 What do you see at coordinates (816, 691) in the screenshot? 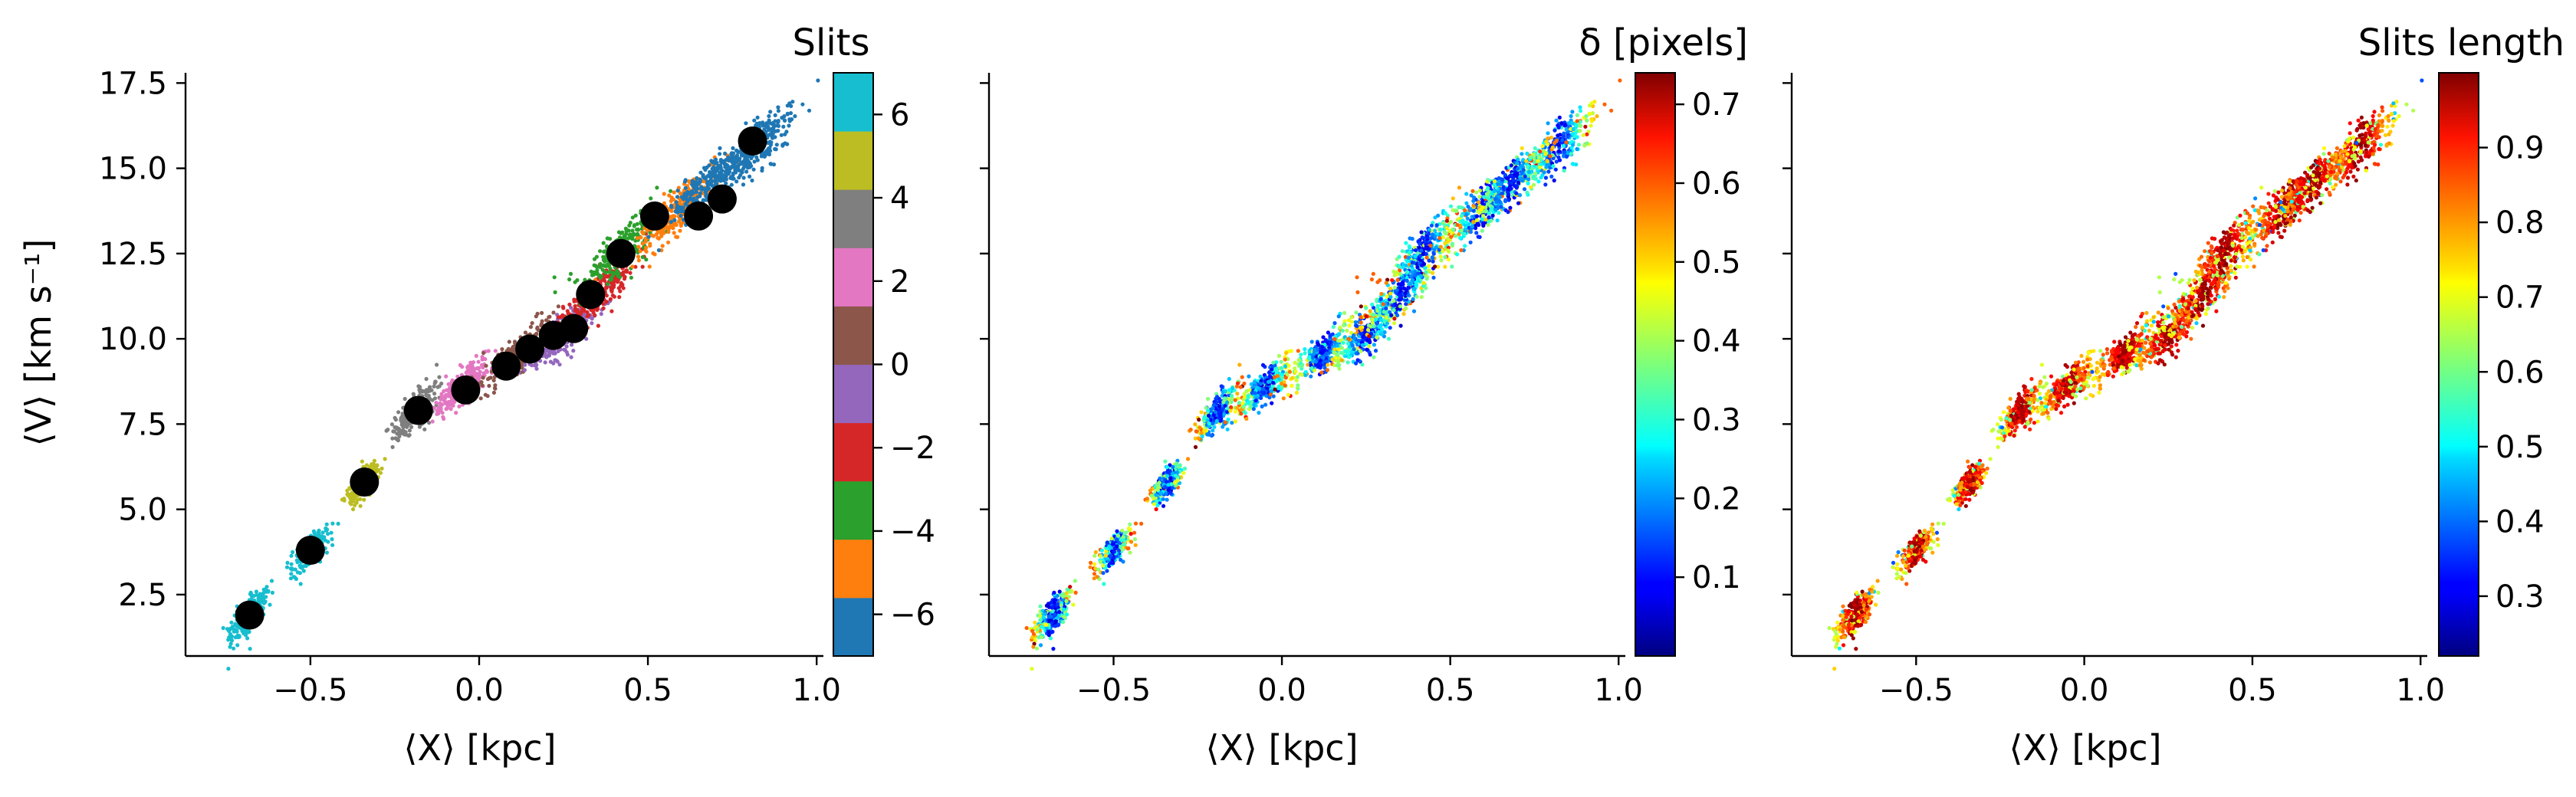
I see `x-tick-label: 1.0` at bounding box center [816, 691].